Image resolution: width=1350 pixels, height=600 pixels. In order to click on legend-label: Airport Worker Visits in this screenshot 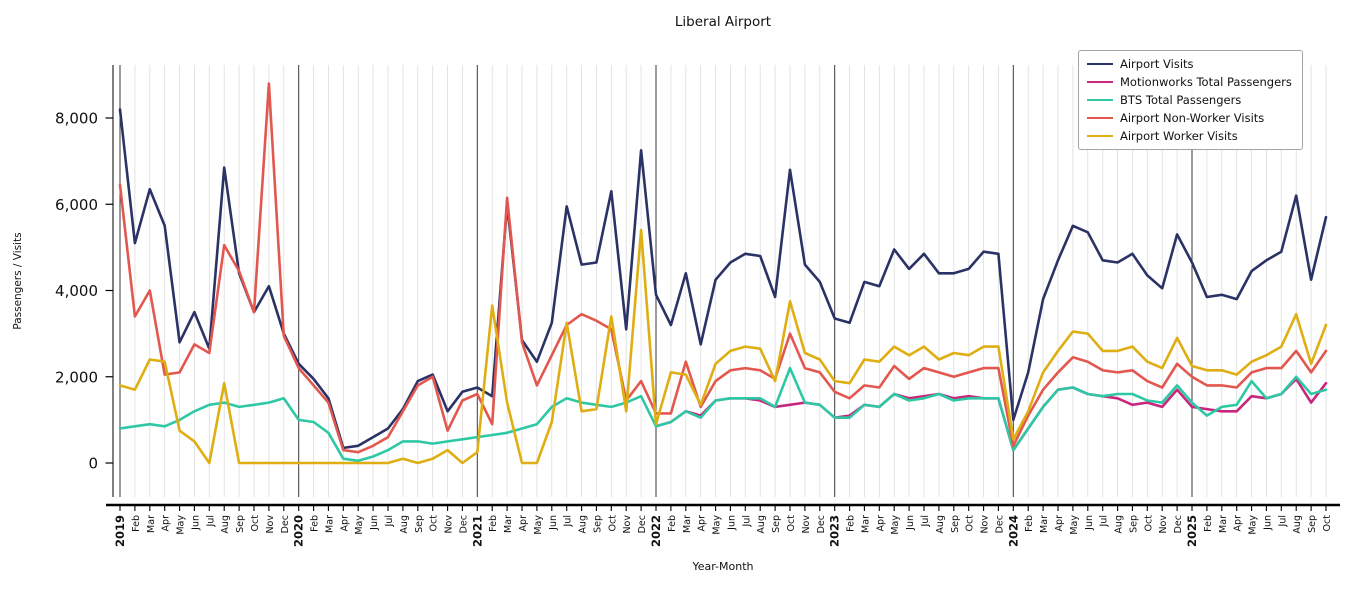, I will do `click(1179, 136)`.